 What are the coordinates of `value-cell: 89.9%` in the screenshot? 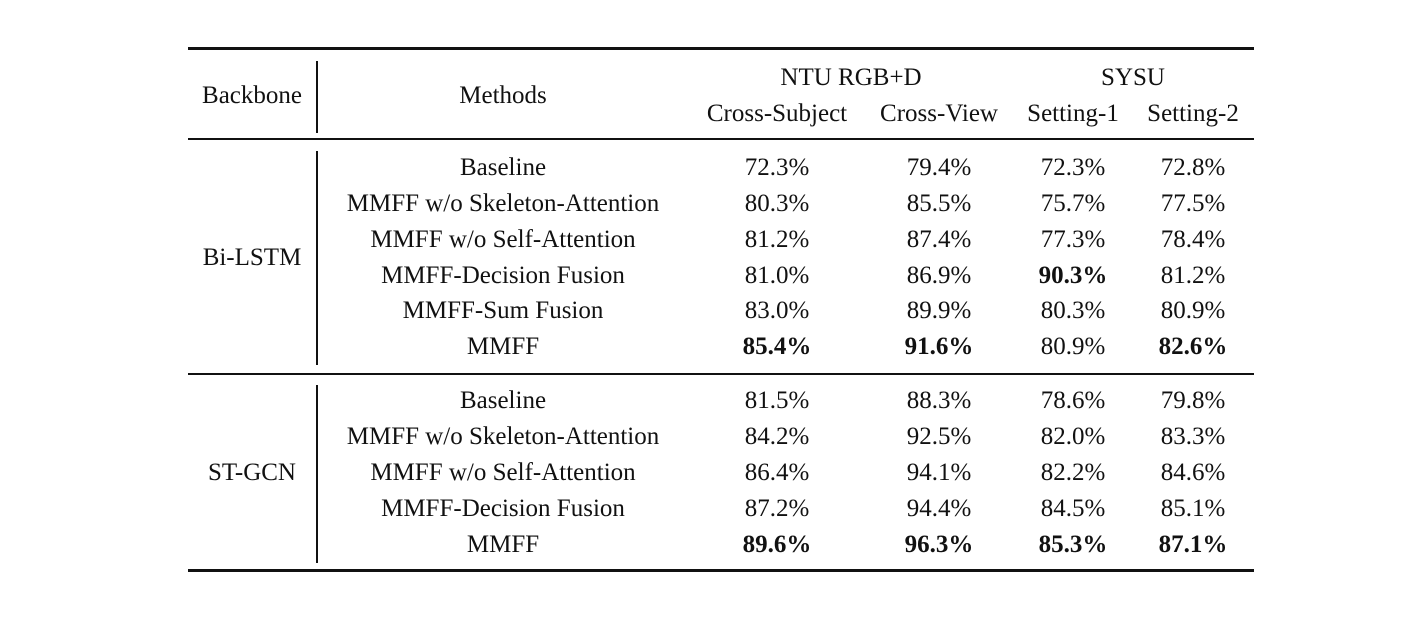 It's located at (939, 310).